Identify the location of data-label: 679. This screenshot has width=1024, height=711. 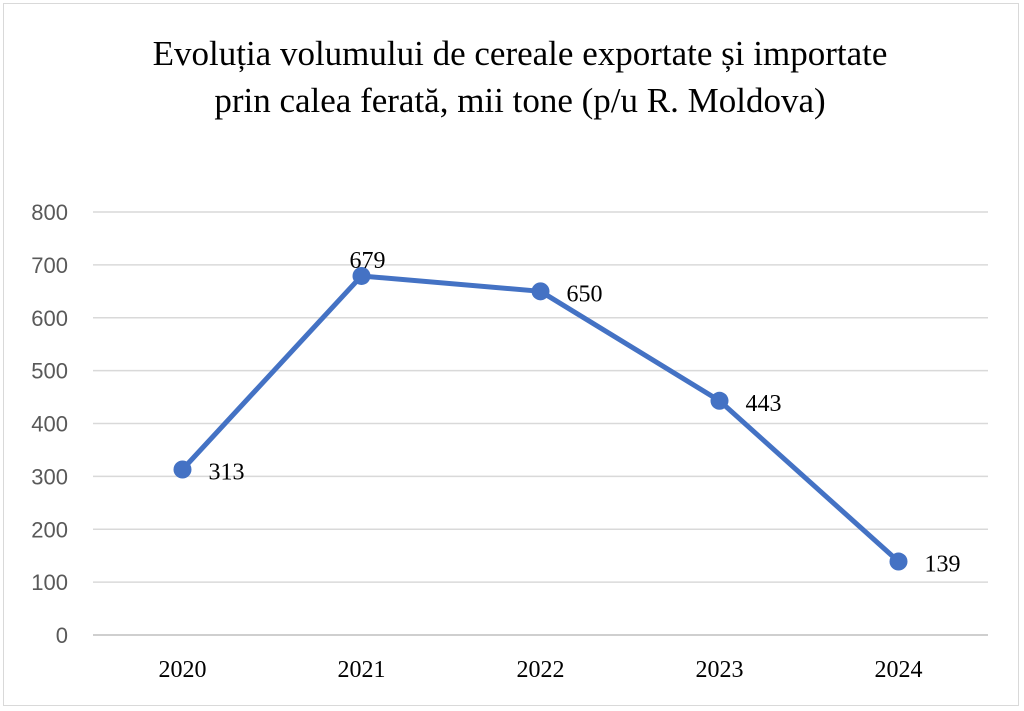
(368, 261).